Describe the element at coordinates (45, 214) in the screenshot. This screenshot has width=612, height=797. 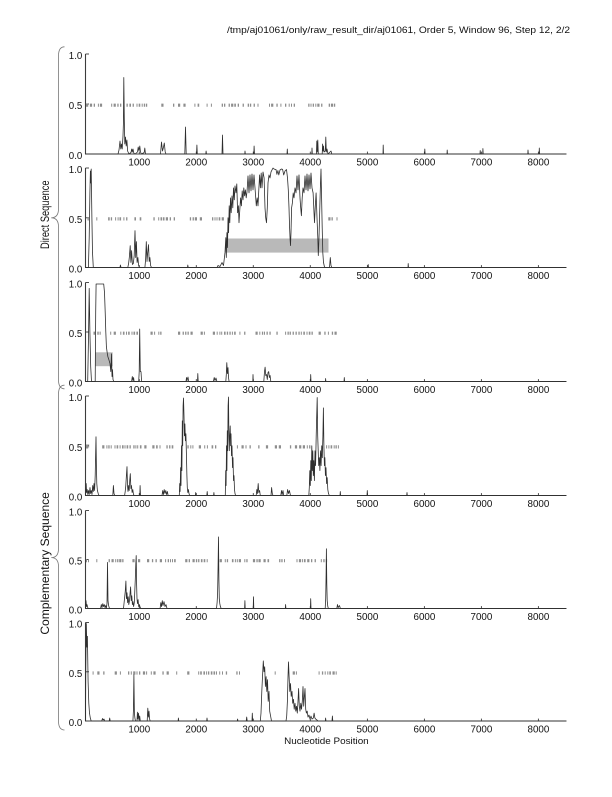
I see `svg-text: Direct Sequence` at that location.